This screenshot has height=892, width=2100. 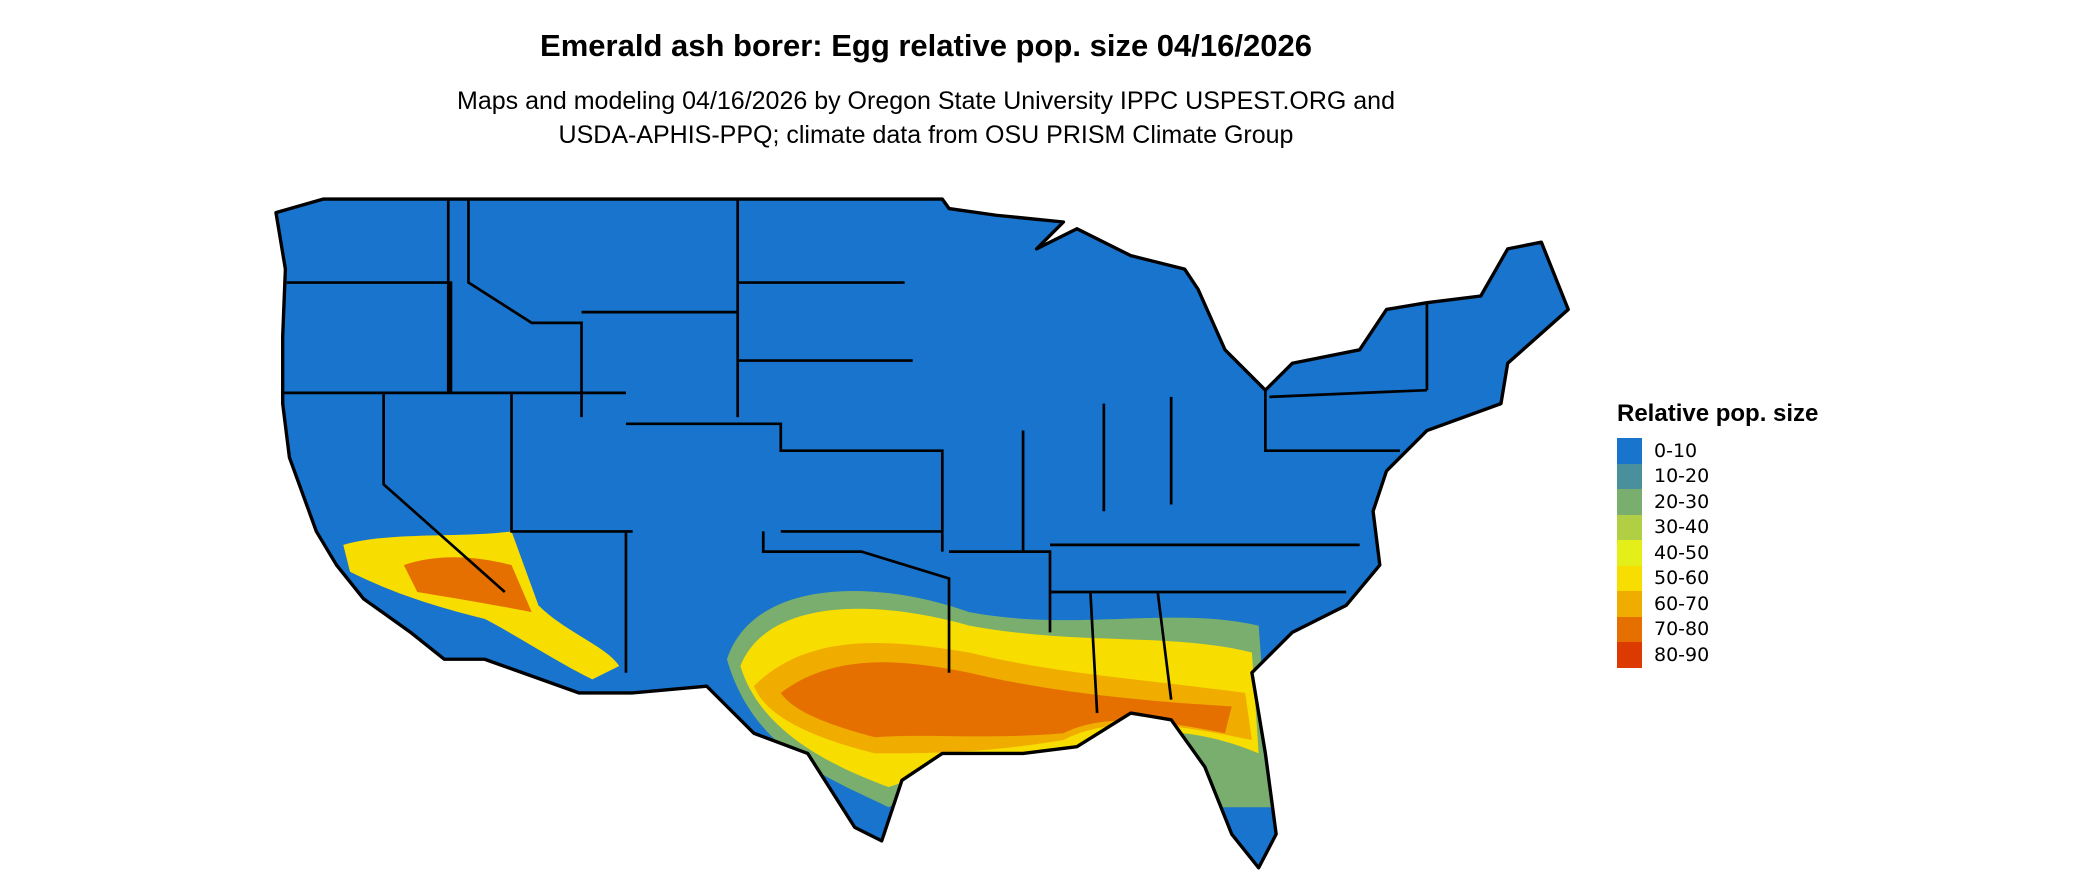 What do you see at coordinates (1717, 527) in the screenshot?
I see `legend-item: 30-40` at bounding box center [1717, 527].